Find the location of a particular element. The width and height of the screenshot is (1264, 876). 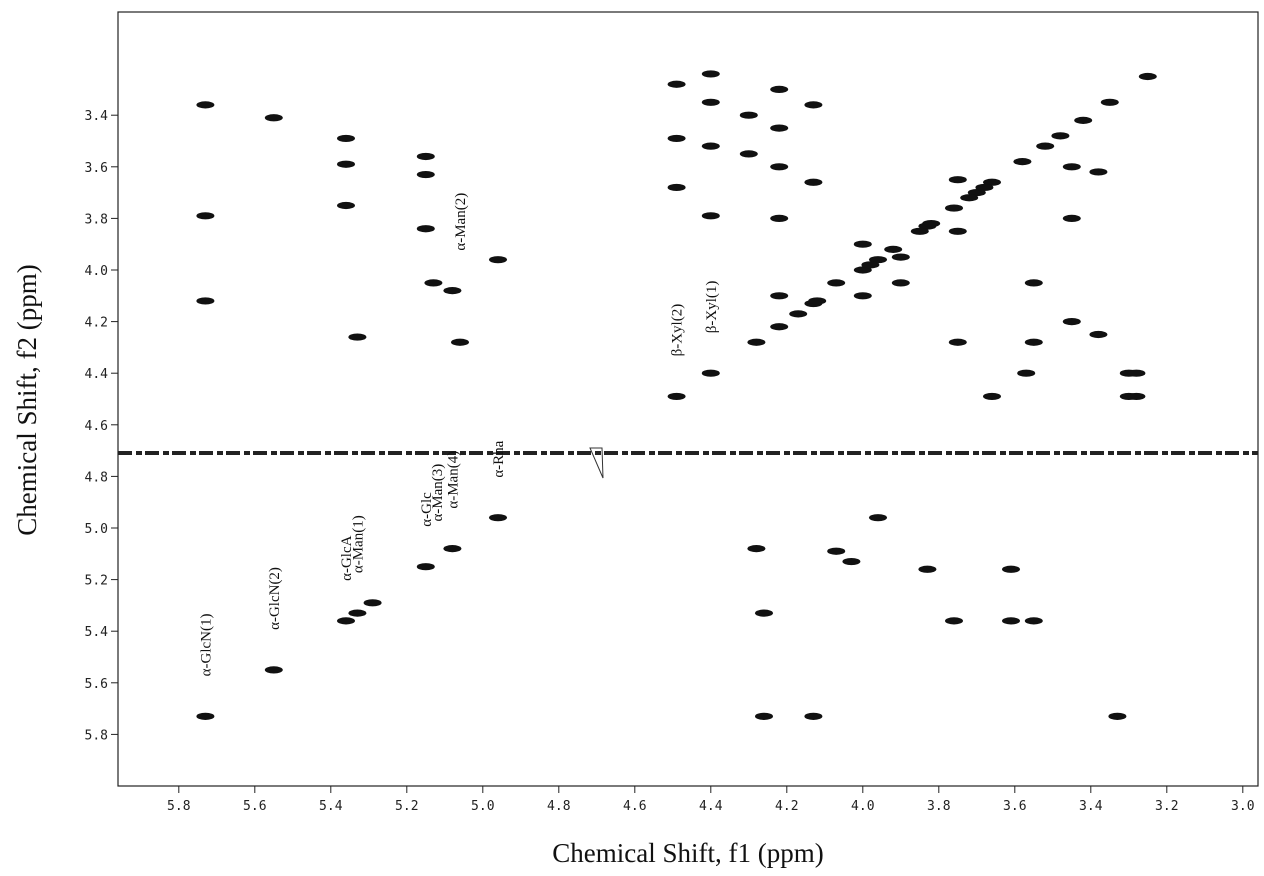

x-tick-label: 5.6 is located at coordinates (254, 806).